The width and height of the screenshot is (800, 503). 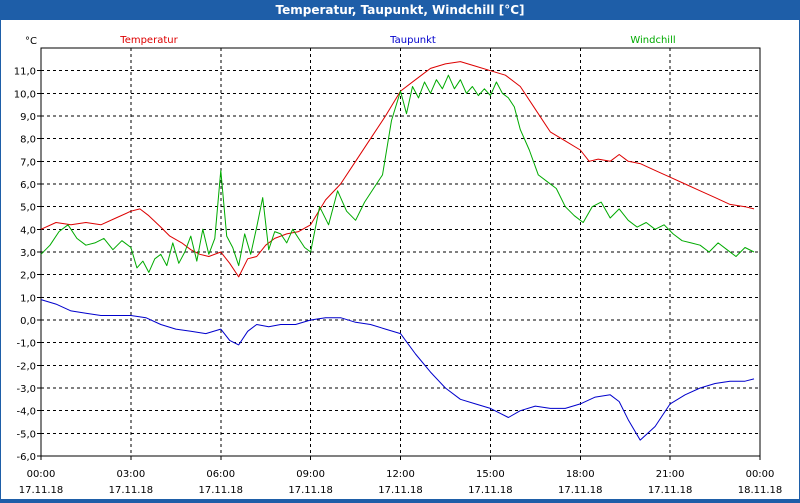 What do you see at coordinates (25, 94) in the screenshot?
I see `y-tick-label: 10,0` at bounding box center [25, 94].